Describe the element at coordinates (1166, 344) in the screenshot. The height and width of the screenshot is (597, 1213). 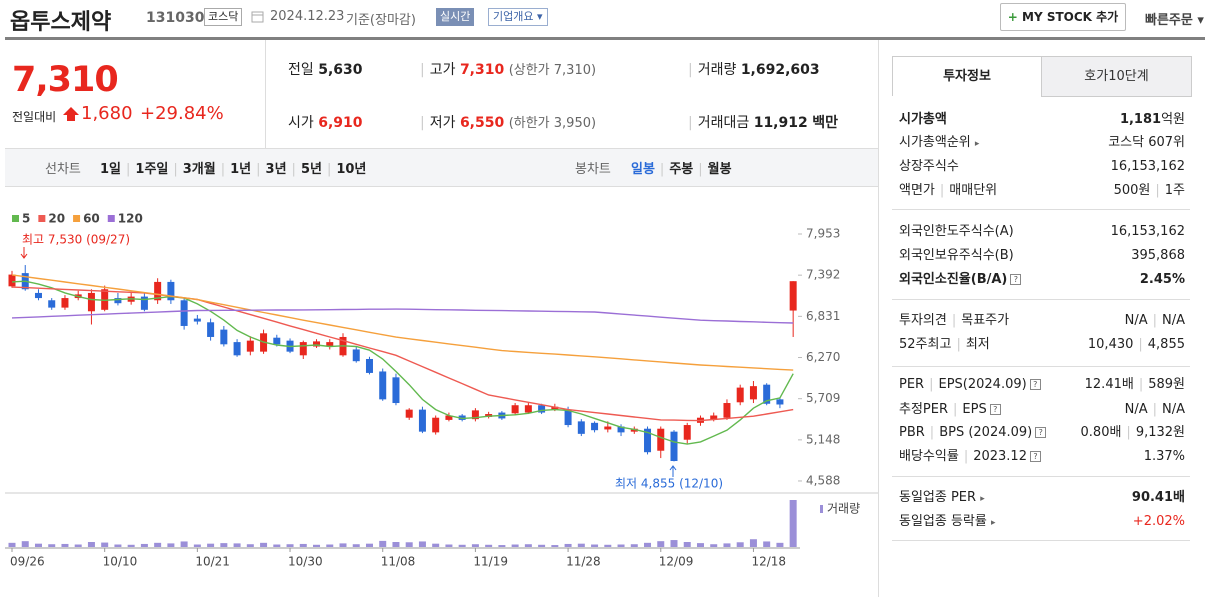
I see `row-value: 4,855` at that location.